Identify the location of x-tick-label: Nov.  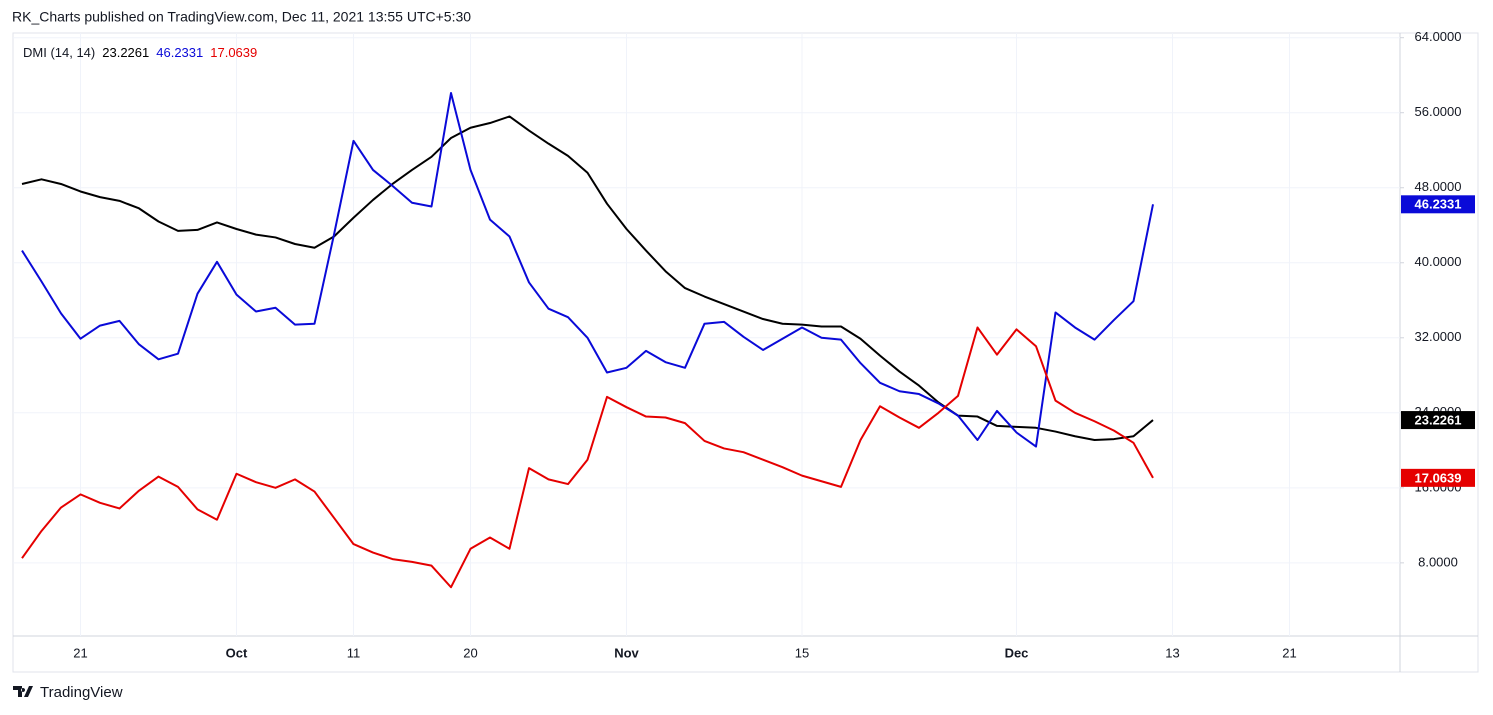
(626, 652).